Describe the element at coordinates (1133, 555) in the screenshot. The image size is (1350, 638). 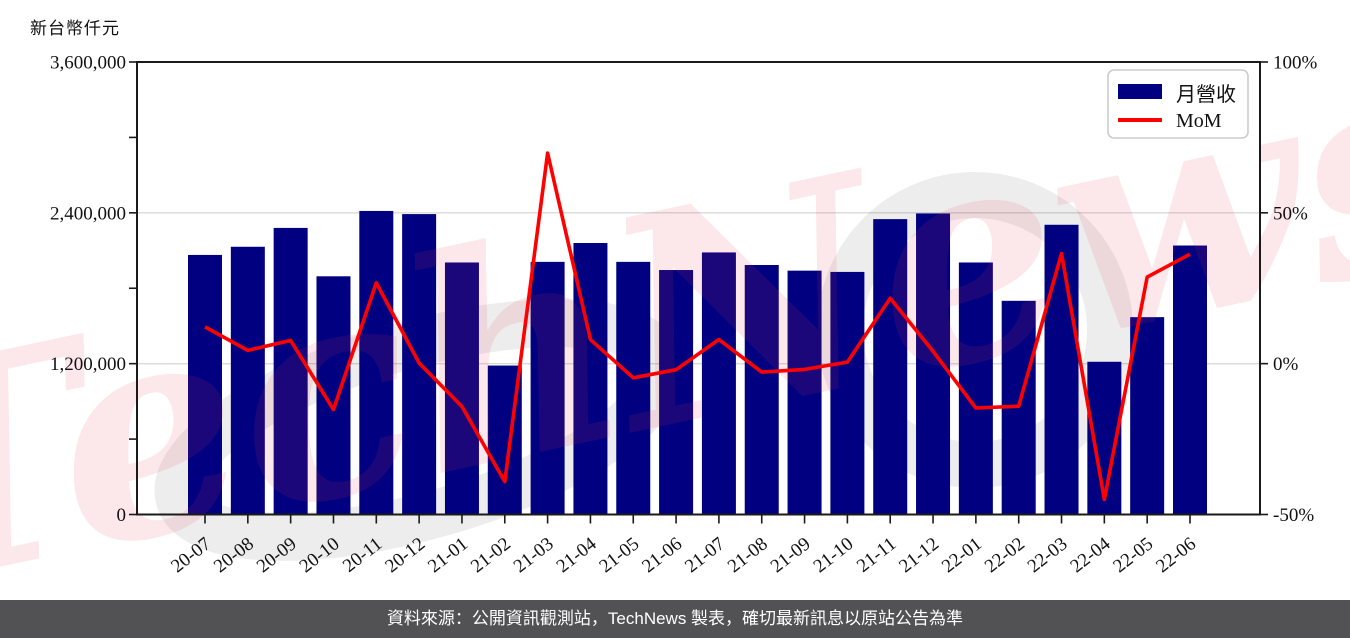
I see `x-tick-label: 22-05` at that location.